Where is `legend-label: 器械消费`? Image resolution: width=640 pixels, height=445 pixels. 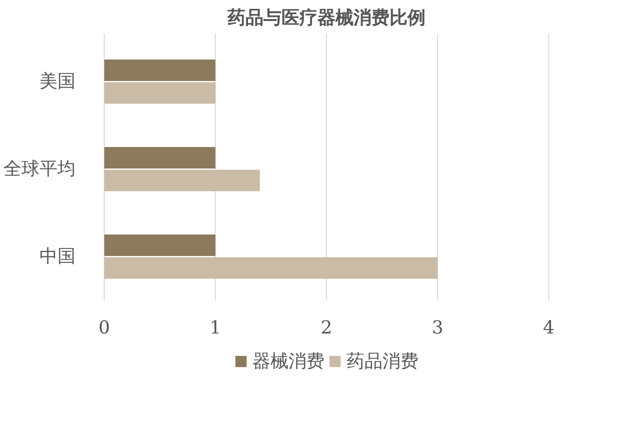
legend-label: 器械消费 is located at coordinates (288, 361).